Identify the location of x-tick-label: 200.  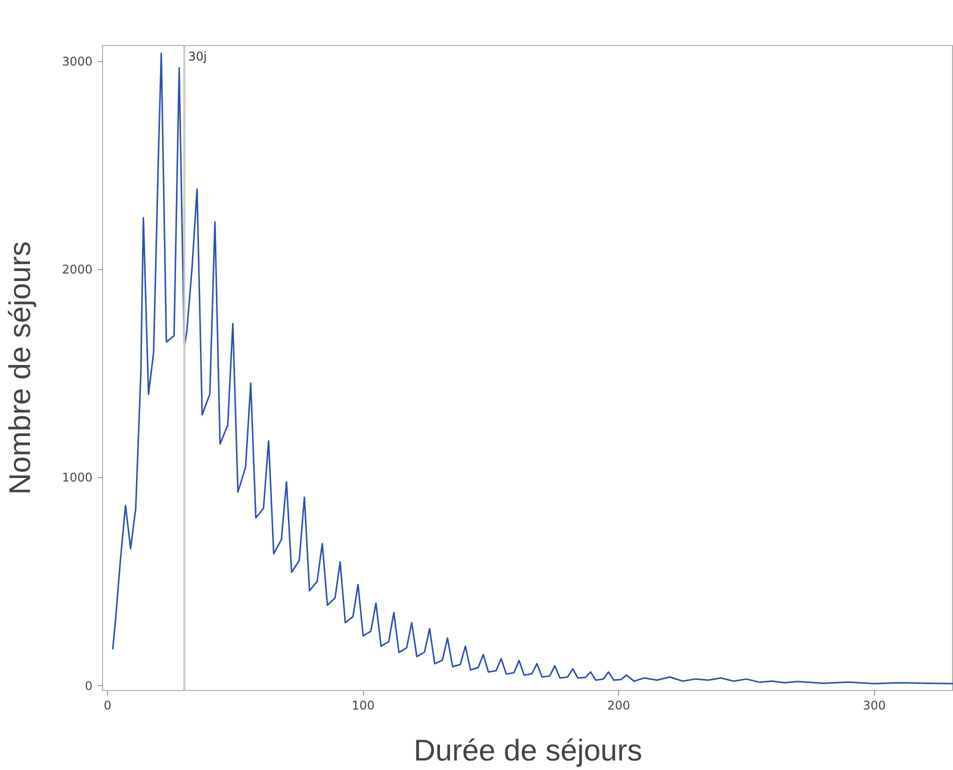
(618, 705).